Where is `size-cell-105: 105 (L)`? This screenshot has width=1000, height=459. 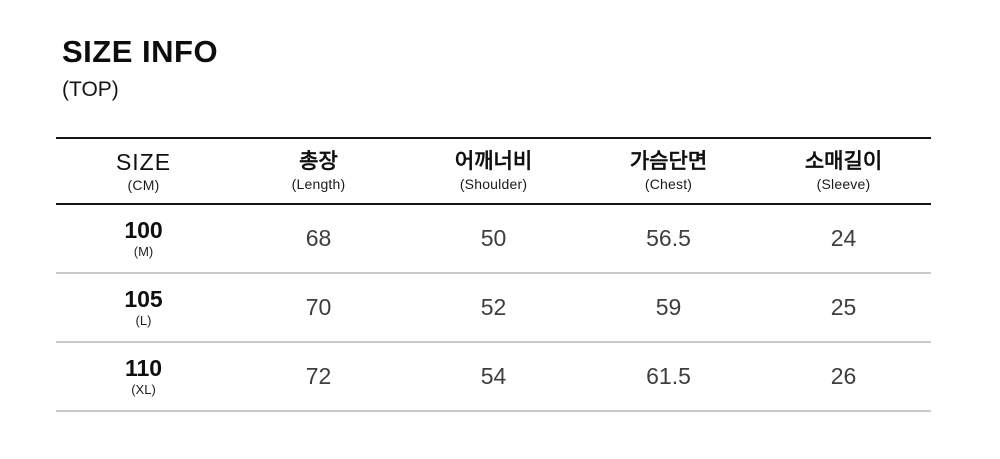
size-cell-105: 105 (L) is located at coordinates (143, 308).